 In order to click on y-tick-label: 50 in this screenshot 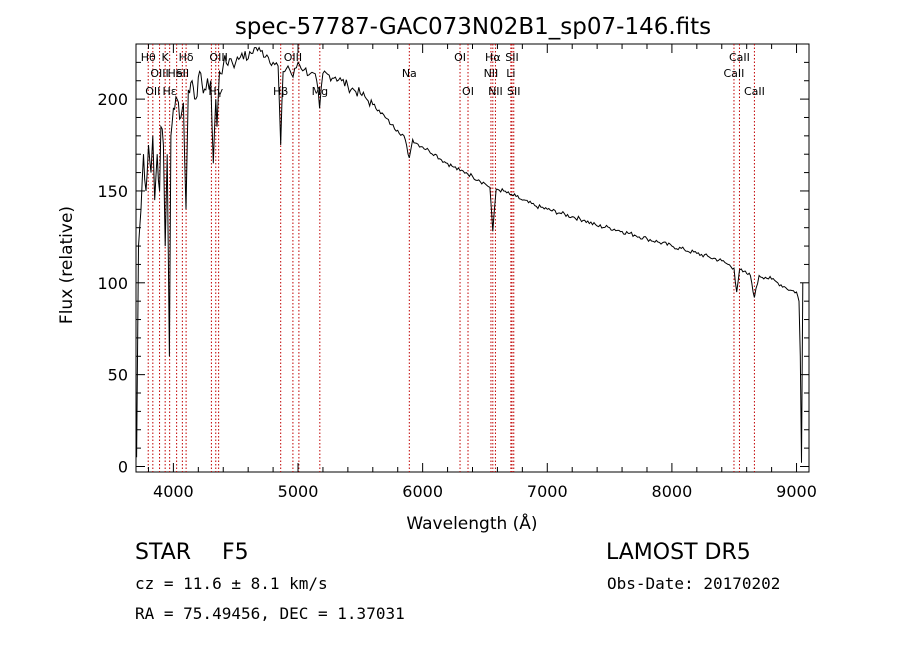, I will do `click(118, 375)`.